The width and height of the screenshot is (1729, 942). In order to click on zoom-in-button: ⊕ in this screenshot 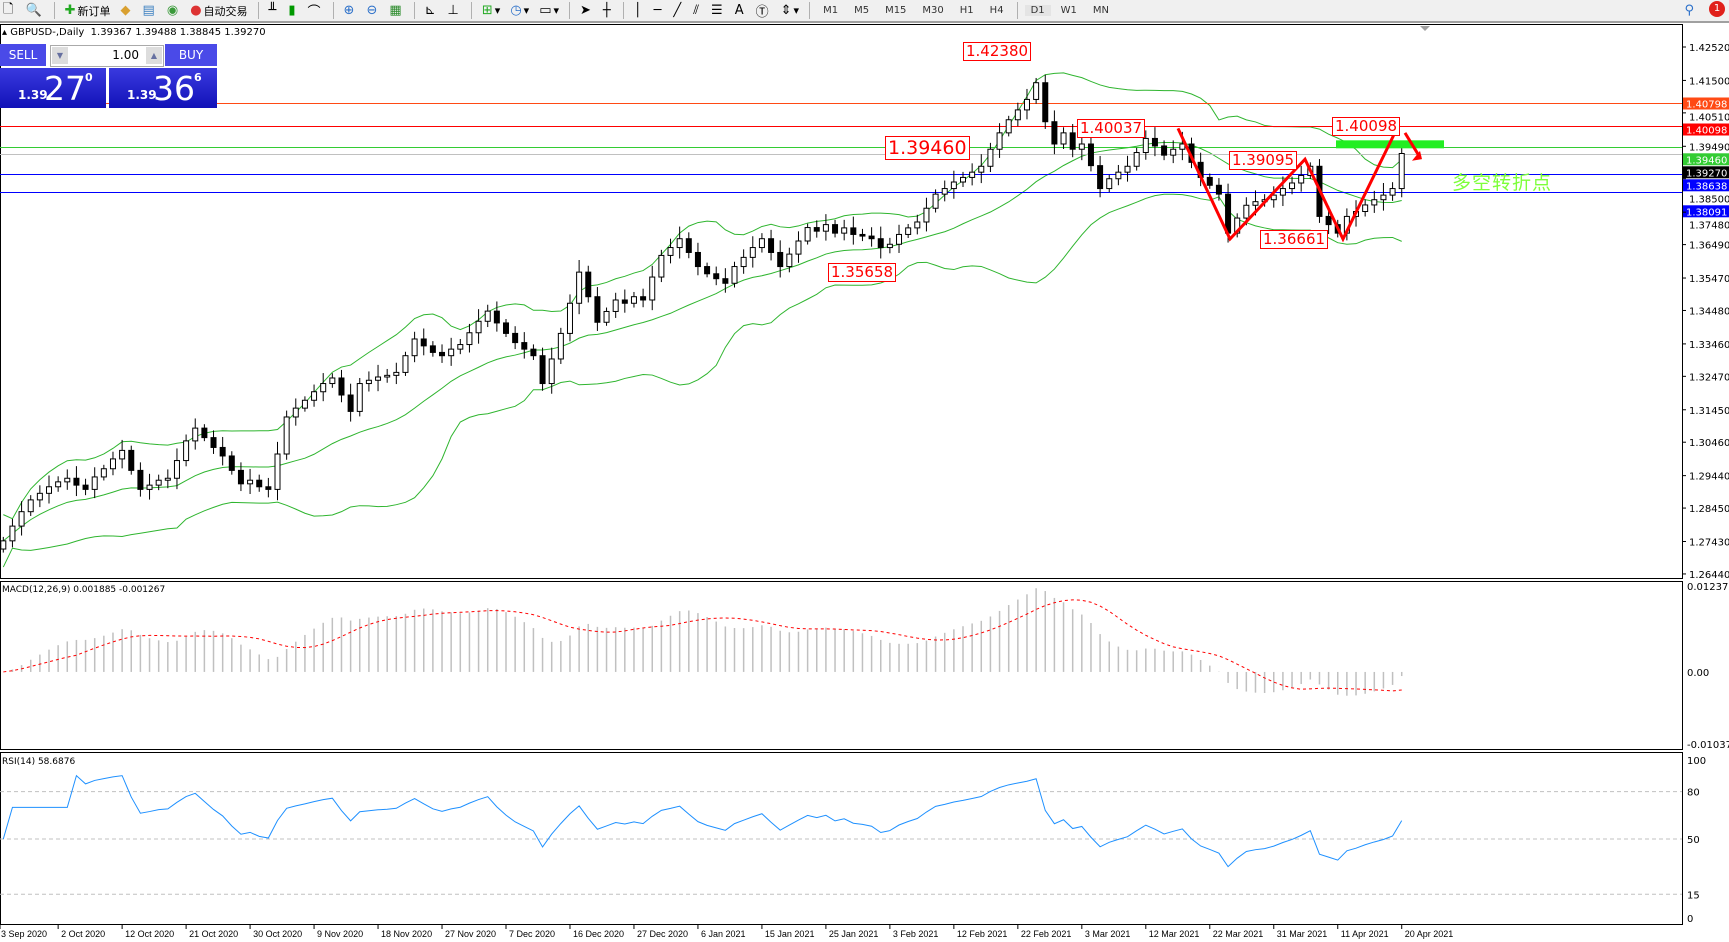, I will do `click(350, 10)`.